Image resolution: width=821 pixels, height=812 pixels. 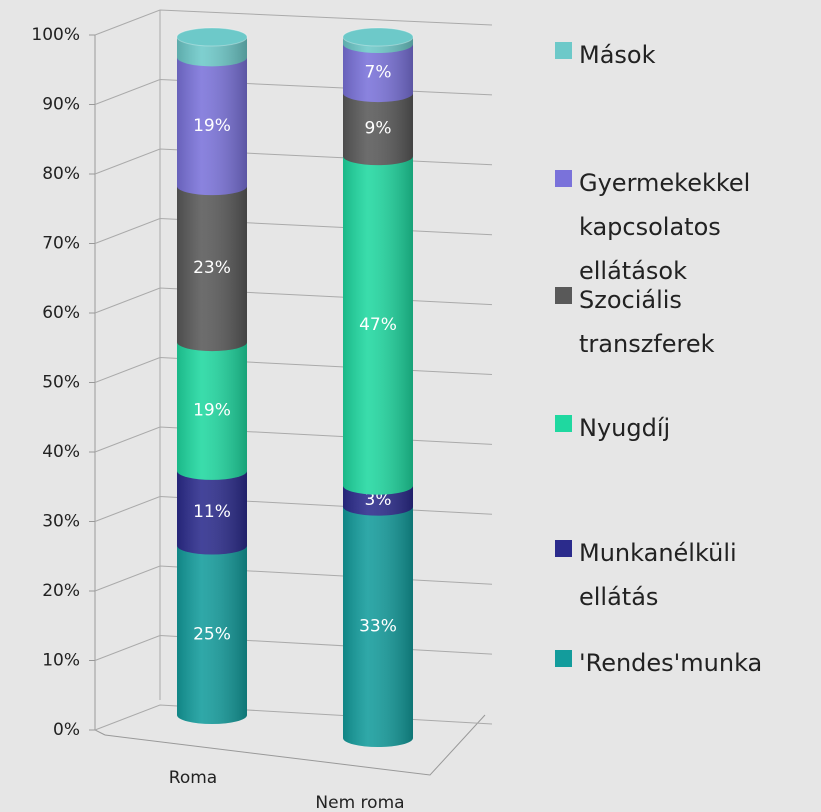 I want to click on legend-item: Szociális transzferek, so click(x=686, y=322).